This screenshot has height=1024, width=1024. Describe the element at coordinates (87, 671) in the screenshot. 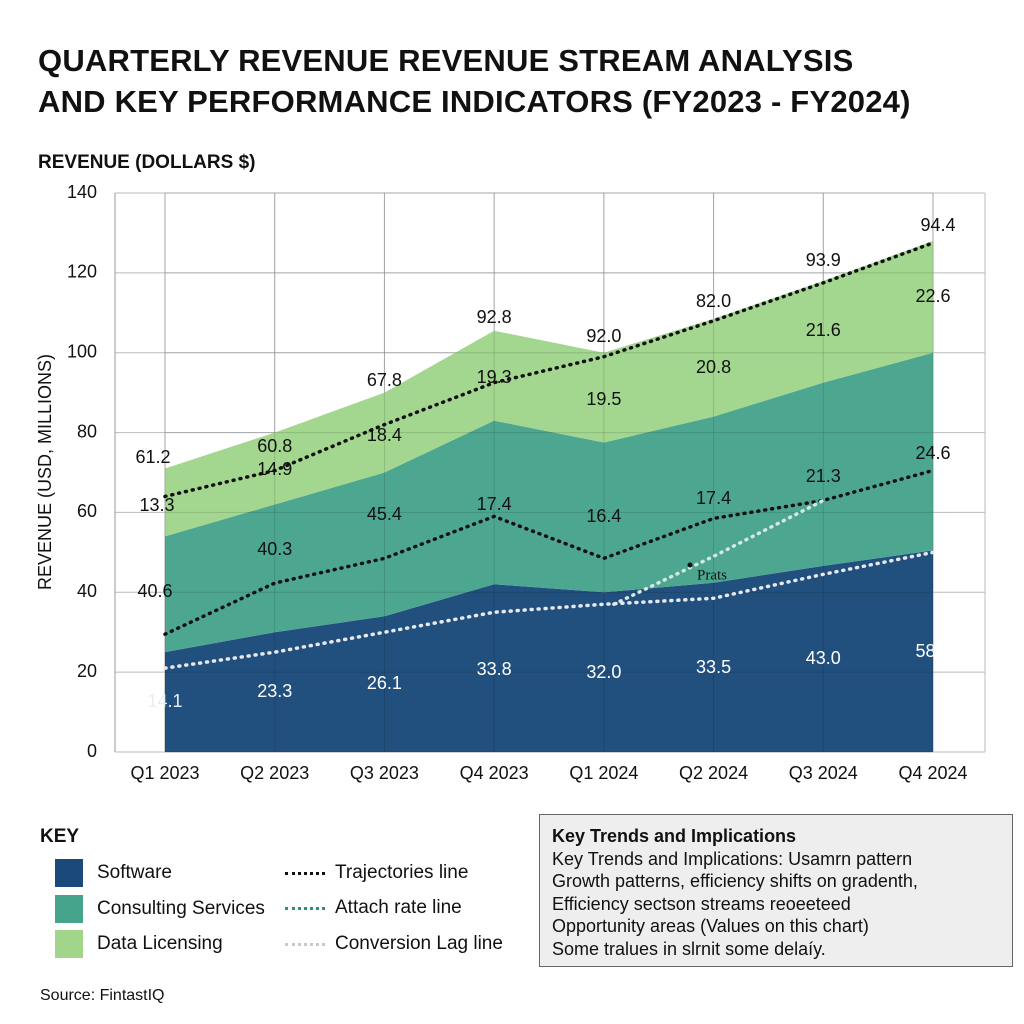

I see `y-tick-label: 20` at that location.